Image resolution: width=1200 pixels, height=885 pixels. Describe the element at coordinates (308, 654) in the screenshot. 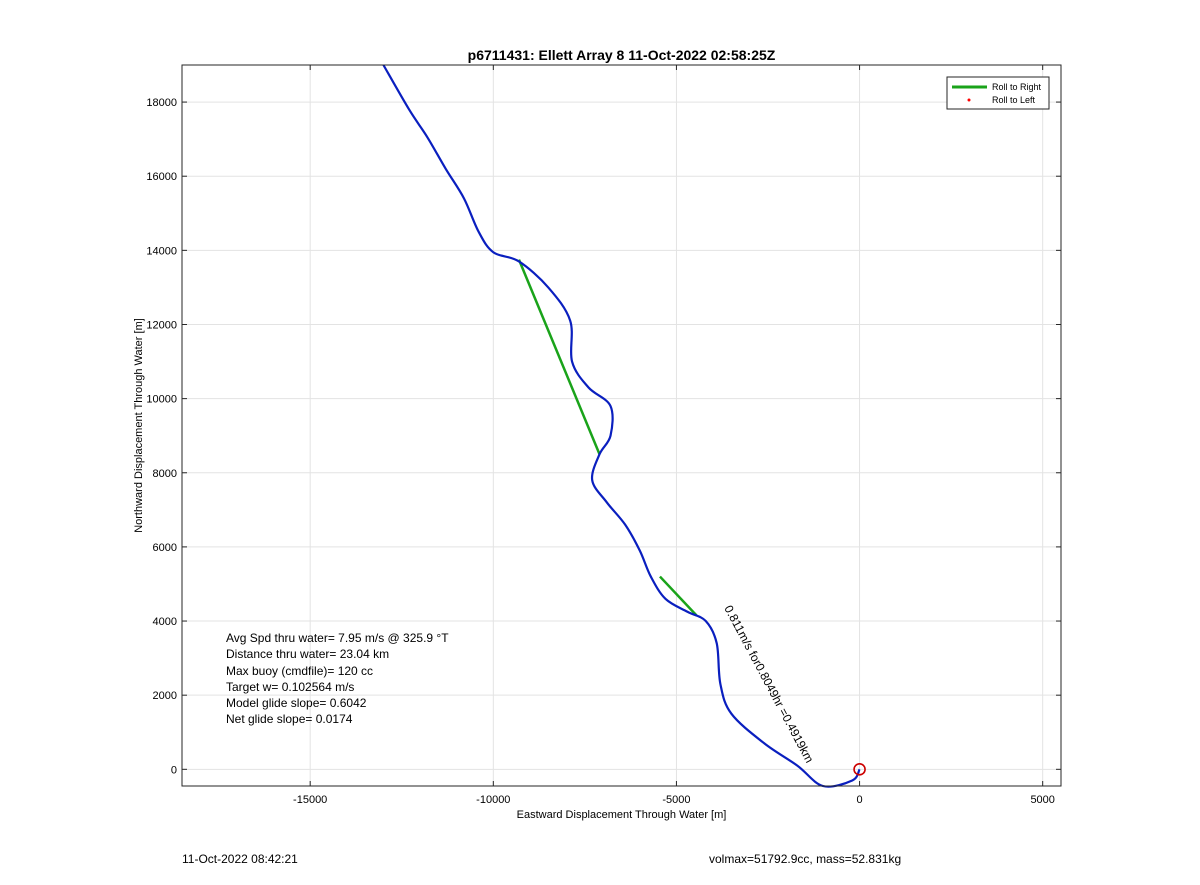

I see `stat-distance: Distance thru water= 23.04 km` at that location.